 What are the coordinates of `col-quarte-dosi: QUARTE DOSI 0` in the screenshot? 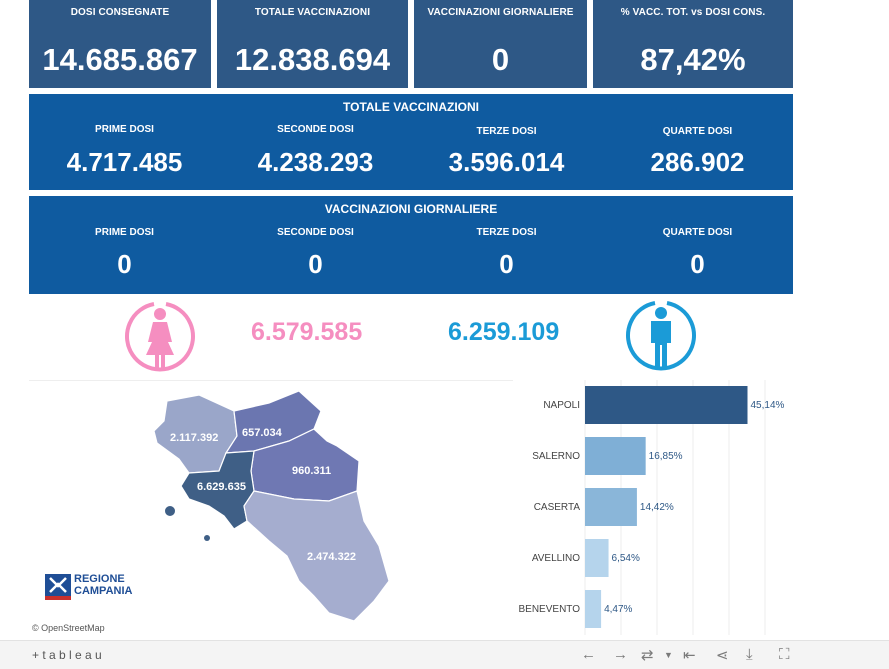 It's located at (697, 253).